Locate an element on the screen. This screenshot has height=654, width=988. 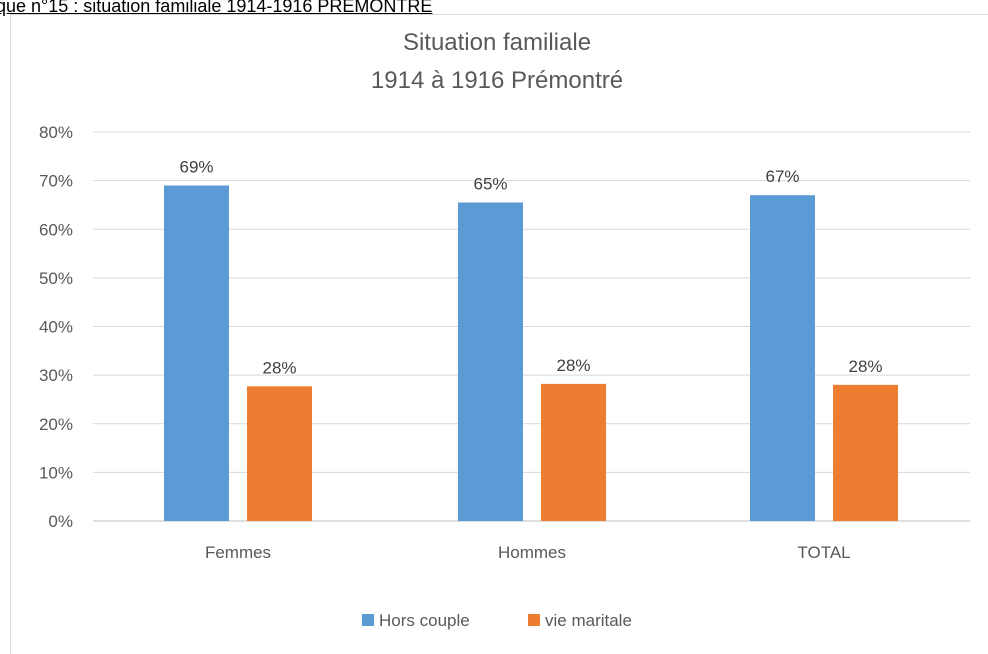
legend-label: Hors couple is located at coordinates (424, 620).